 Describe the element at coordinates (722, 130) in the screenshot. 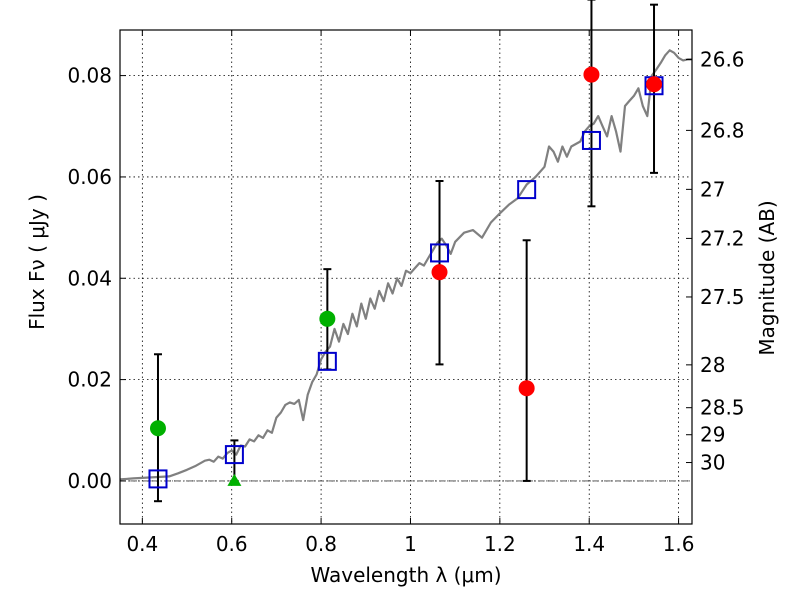

I see `magnitude-tick-label: 26.8` at that location.